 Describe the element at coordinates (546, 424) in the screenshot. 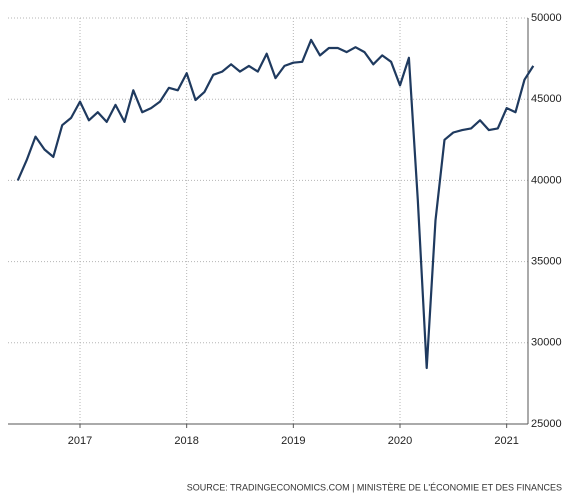

I see `y-tick-label: 25000` at that location.